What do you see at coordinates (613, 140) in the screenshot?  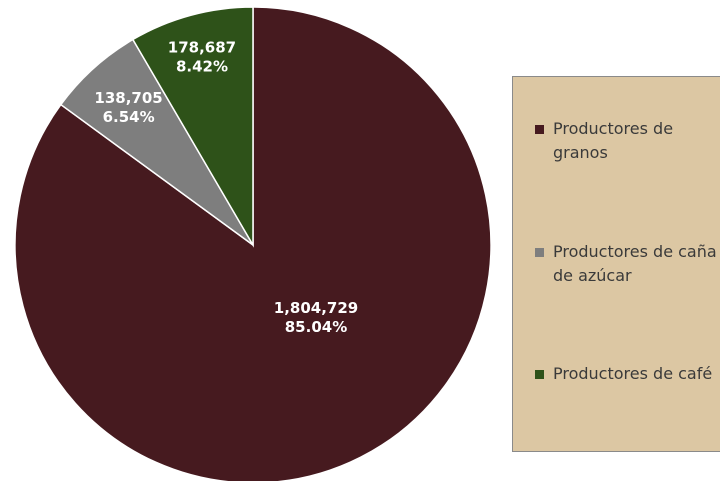 I see `legend-label-granos: Productores de granos` at bounding box center [613, 140].